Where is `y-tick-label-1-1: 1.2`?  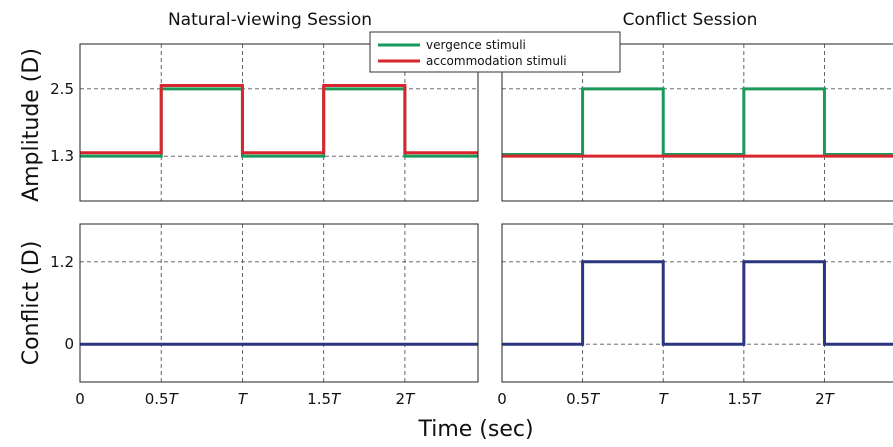 y-tick-label-1-1: 1.2 is located at coordinates (62, 262).